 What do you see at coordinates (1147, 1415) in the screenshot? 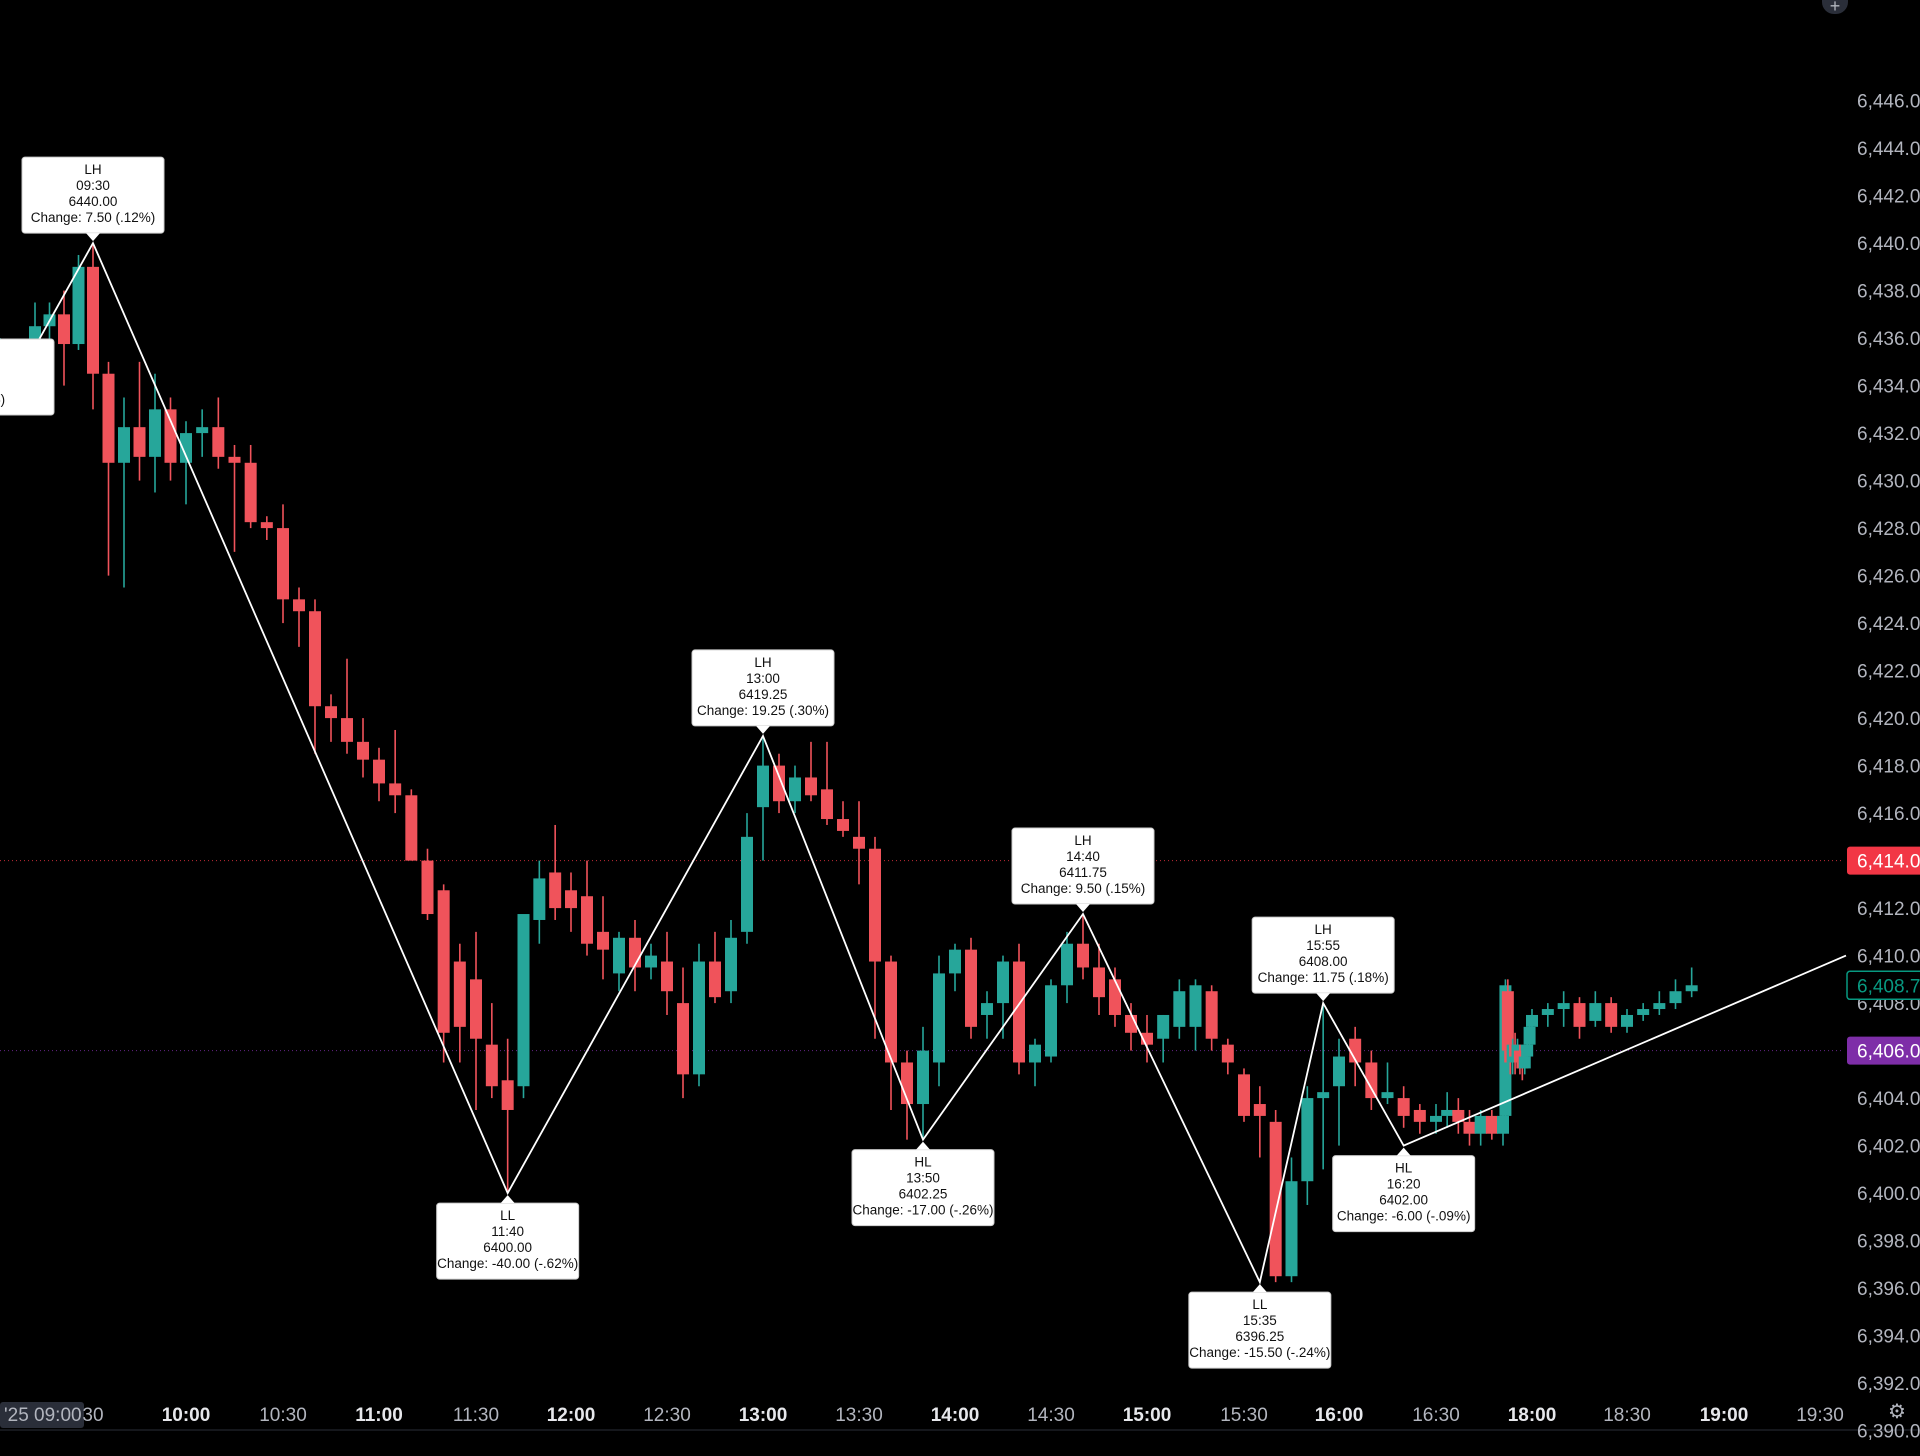
I see `x-axis-tick: 15:00` at bounding box center [1147, 1415].